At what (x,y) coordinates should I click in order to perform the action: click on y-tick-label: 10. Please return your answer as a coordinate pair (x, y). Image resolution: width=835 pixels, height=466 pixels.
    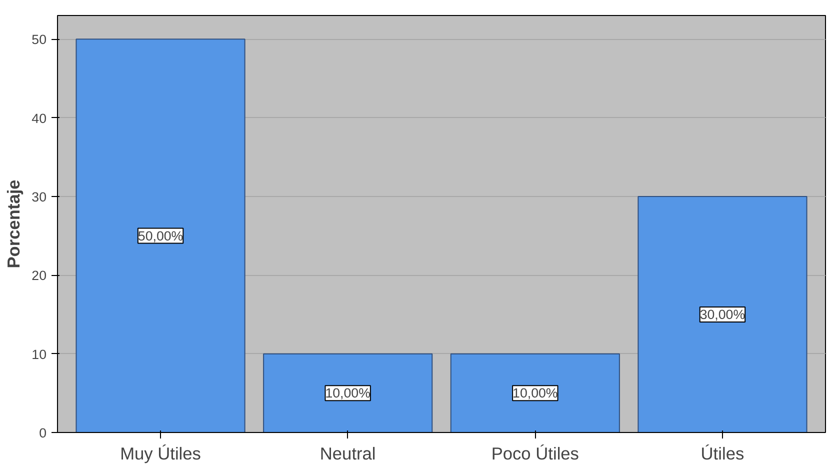
    Looking at the image, I should click on (39, 354).